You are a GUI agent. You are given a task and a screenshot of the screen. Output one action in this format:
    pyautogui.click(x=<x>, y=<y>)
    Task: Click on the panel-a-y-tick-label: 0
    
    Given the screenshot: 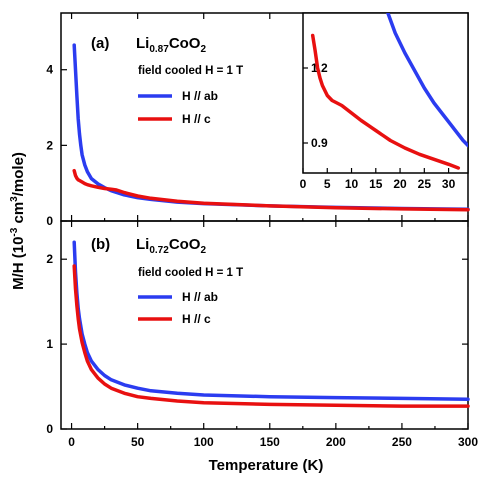 What is the action you would take?
    pyautogui.click(x=49, y=221)
    